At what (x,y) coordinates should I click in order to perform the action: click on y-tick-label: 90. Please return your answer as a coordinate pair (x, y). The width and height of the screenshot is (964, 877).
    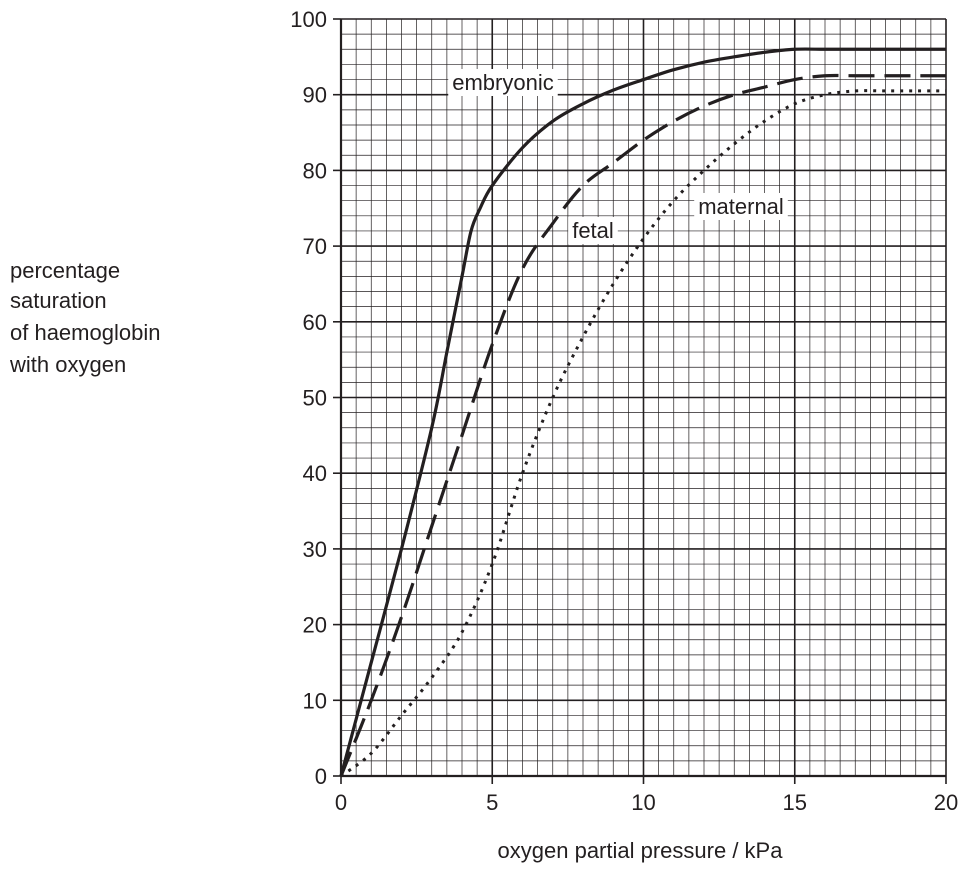
    Looking at the image, I should click on (315, 95).